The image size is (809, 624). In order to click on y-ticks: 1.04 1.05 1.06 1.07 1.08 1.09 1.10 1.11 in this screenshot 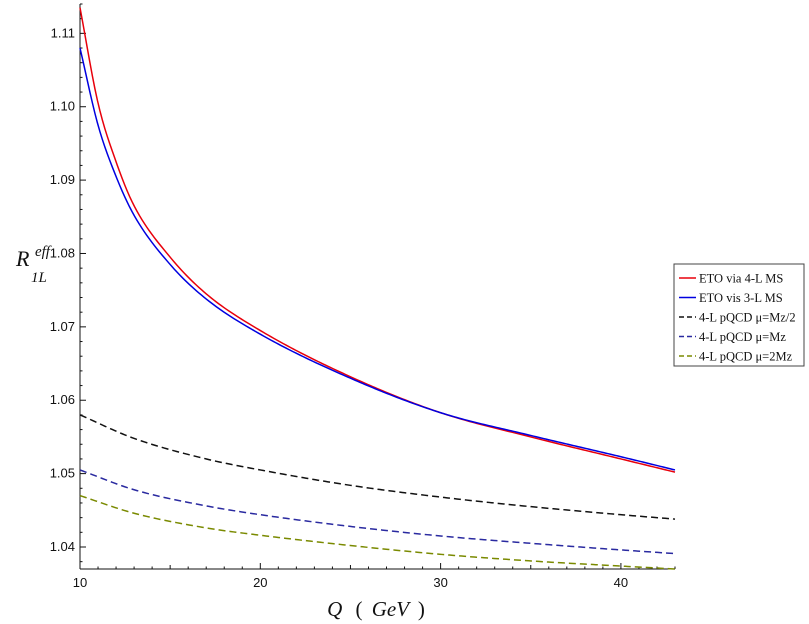, I will do `click(68, 283)`.